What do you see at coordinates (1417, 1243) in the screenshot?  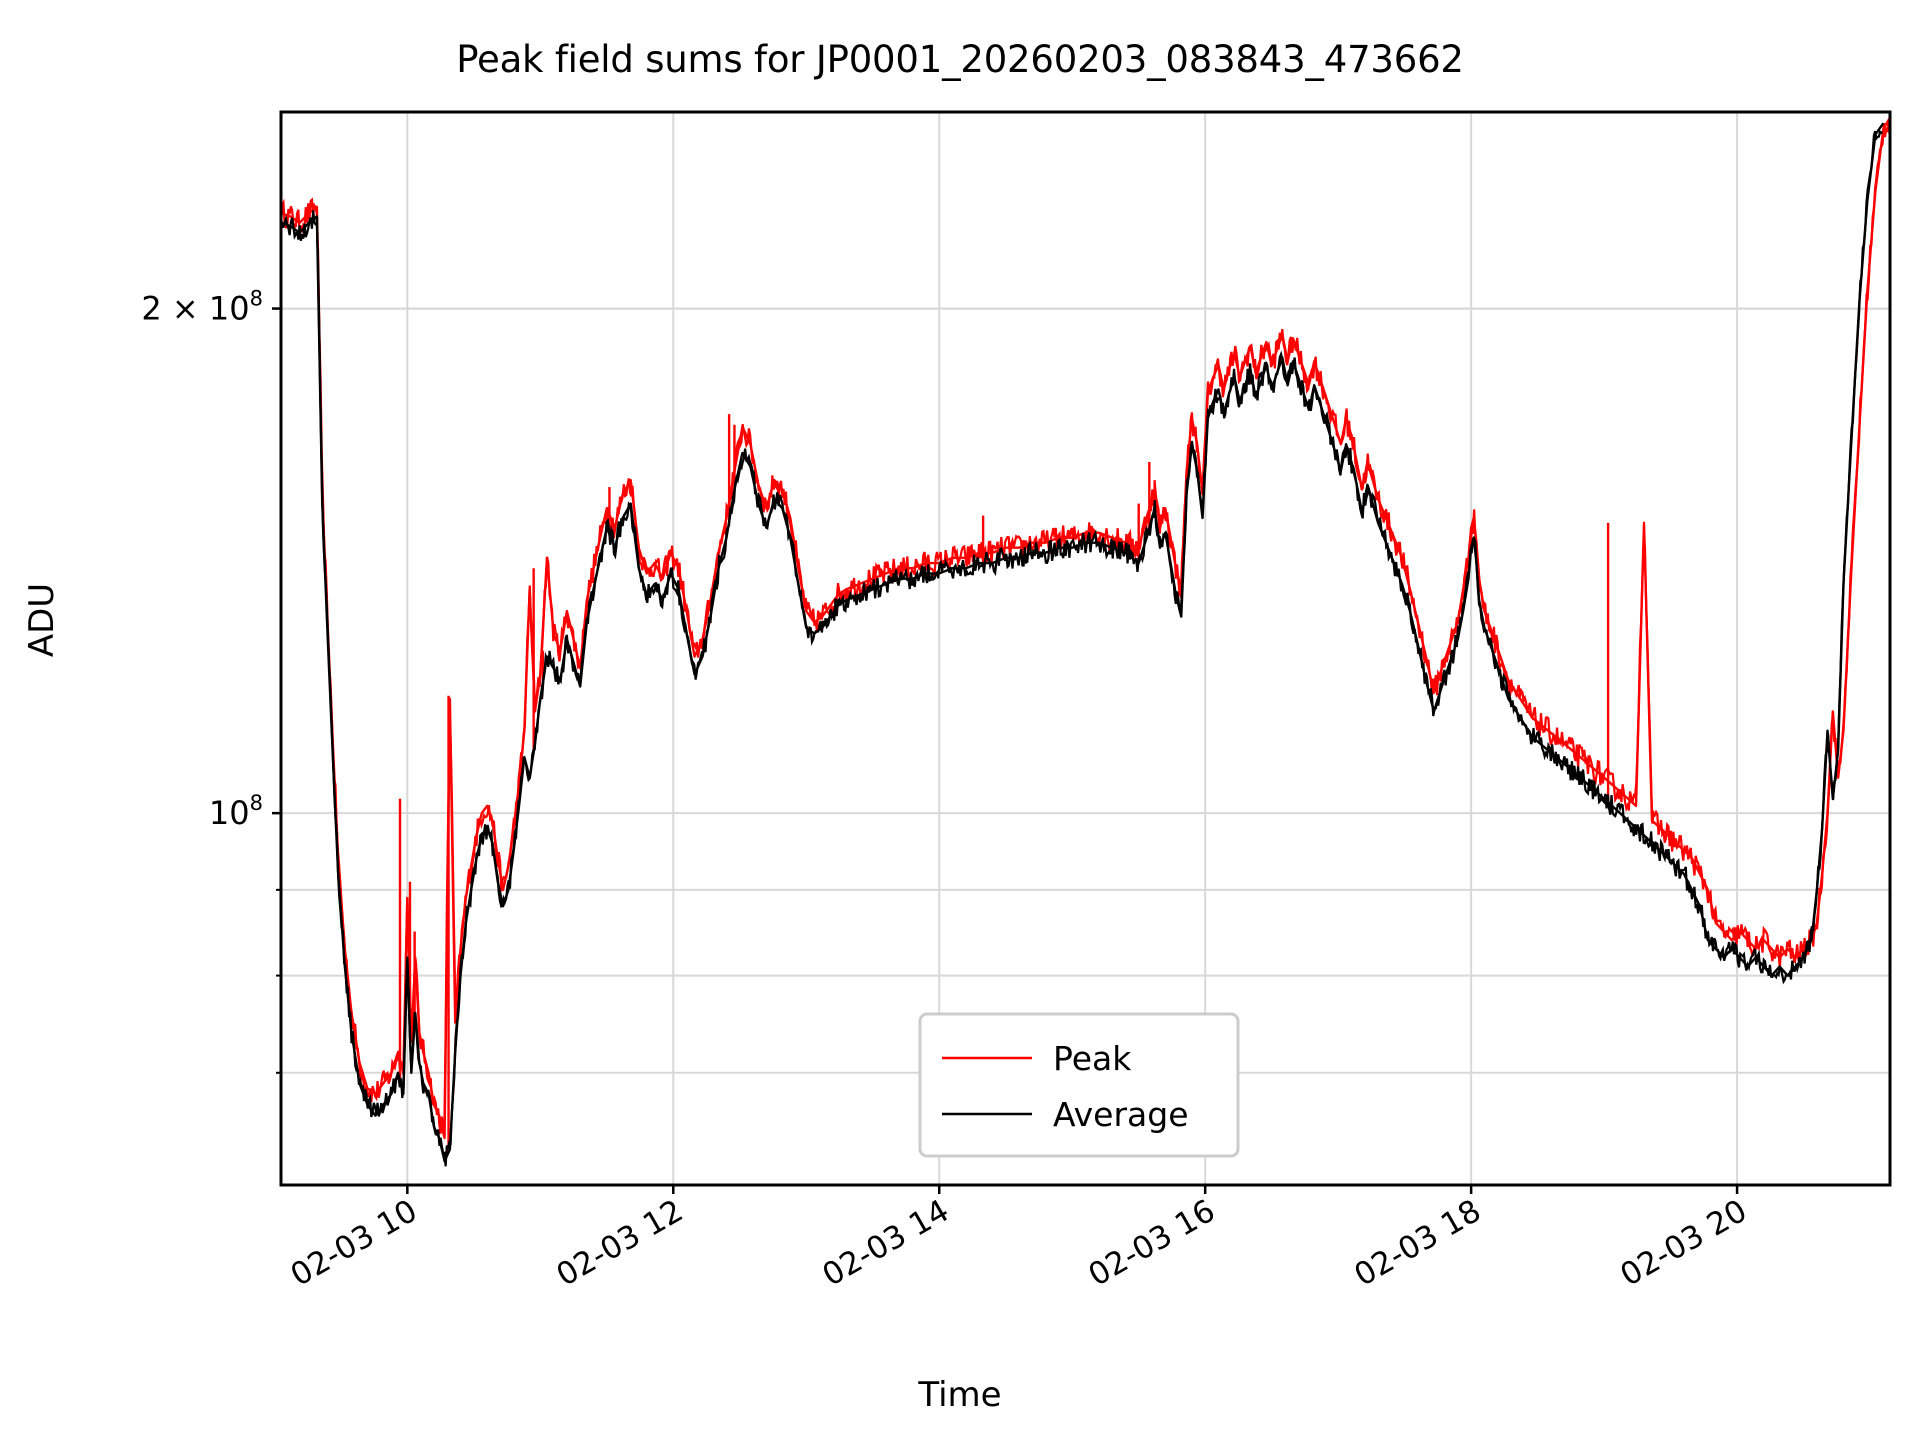 I see `svg-text: 02-03 18` at bounding box center [1417, 1243].